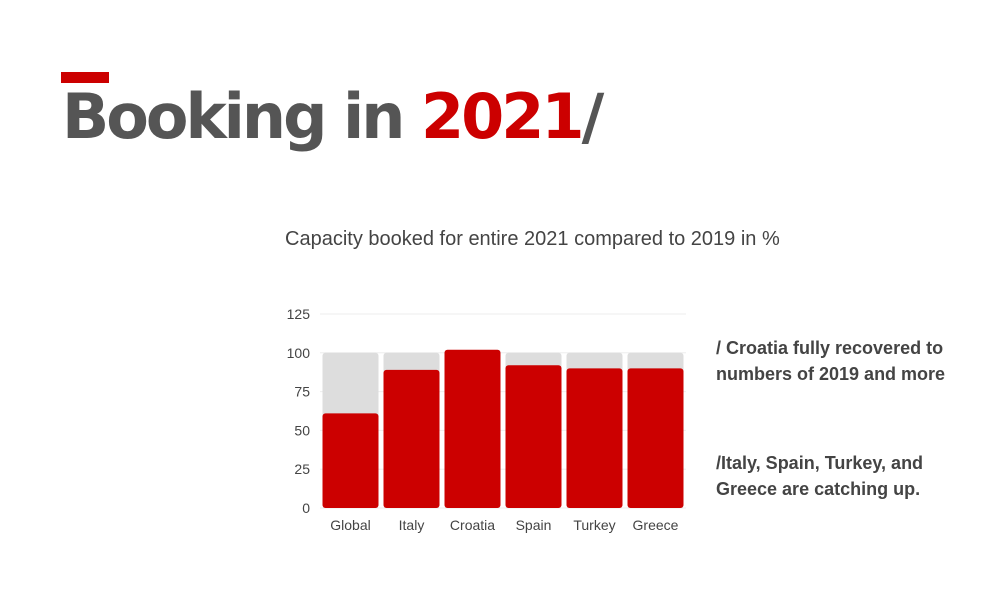 The height and width of the screenshot is (600, 1000). Describe the element at coordinates (593, 116) in the screenshot. I see `title-suffix: /` at that location.